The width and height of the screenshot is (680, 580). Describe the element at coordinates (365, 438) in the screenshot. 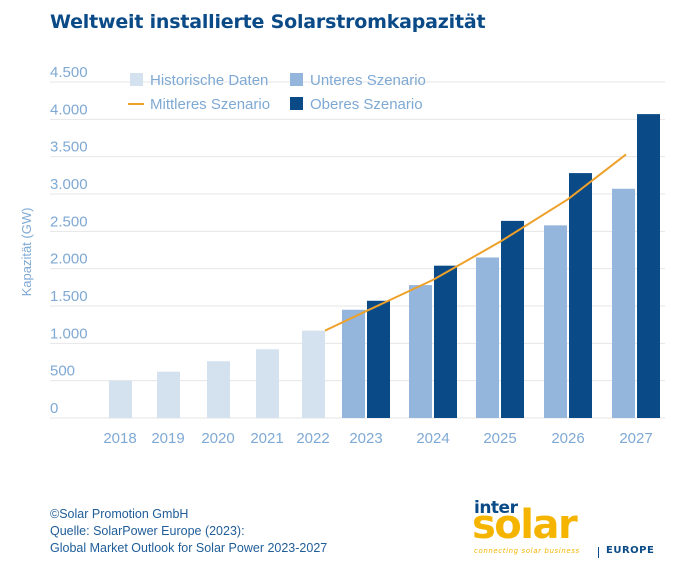

I see `x-tick-label: 2023` at that location.